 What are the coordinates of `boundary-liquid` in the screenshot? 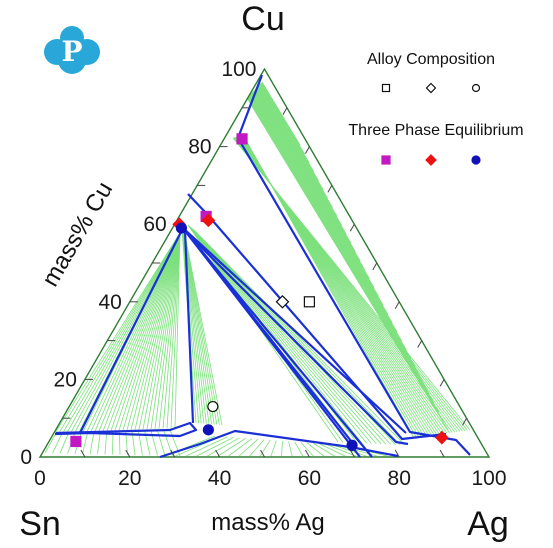 It's located at (126, 429).